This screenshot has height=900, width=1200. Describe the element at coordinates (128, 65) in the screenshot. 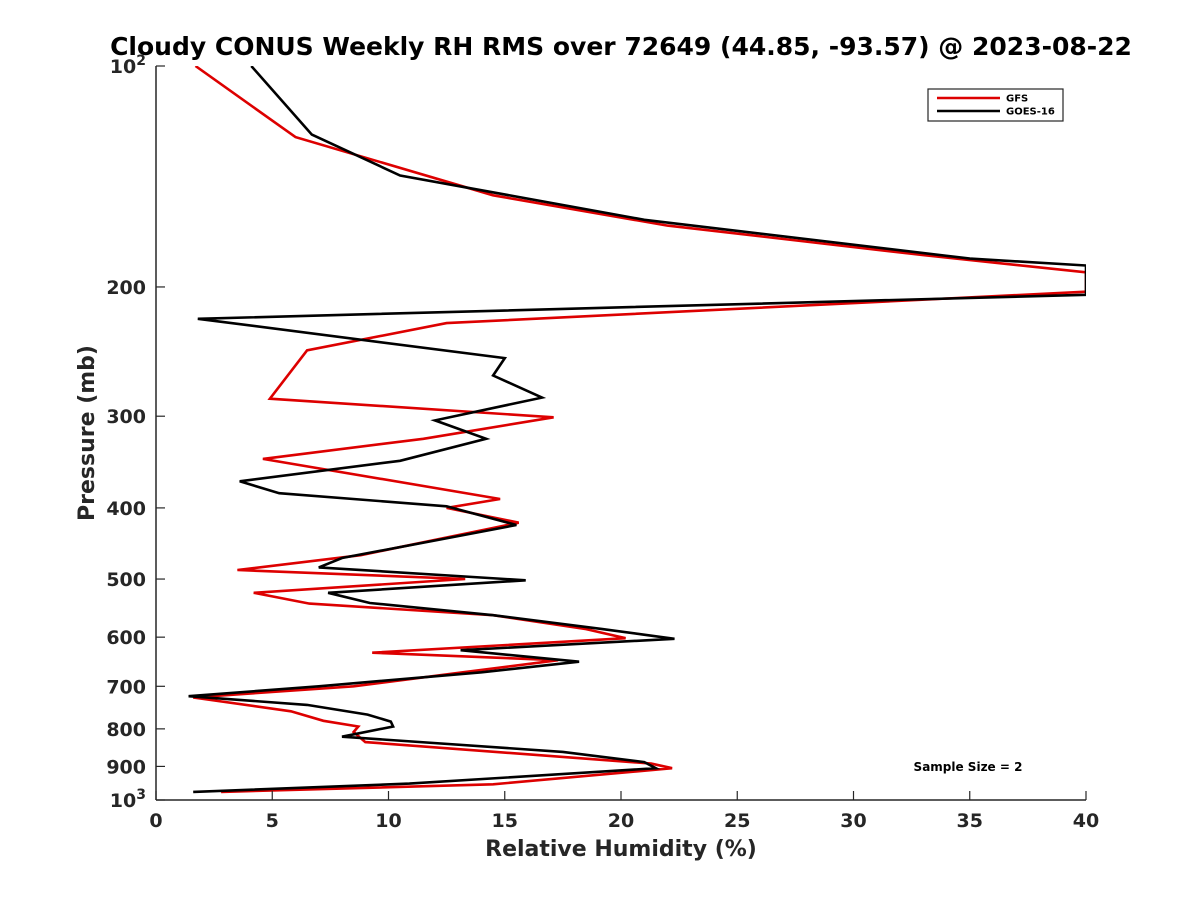

I see `y-tick-label: 10²` at that location.